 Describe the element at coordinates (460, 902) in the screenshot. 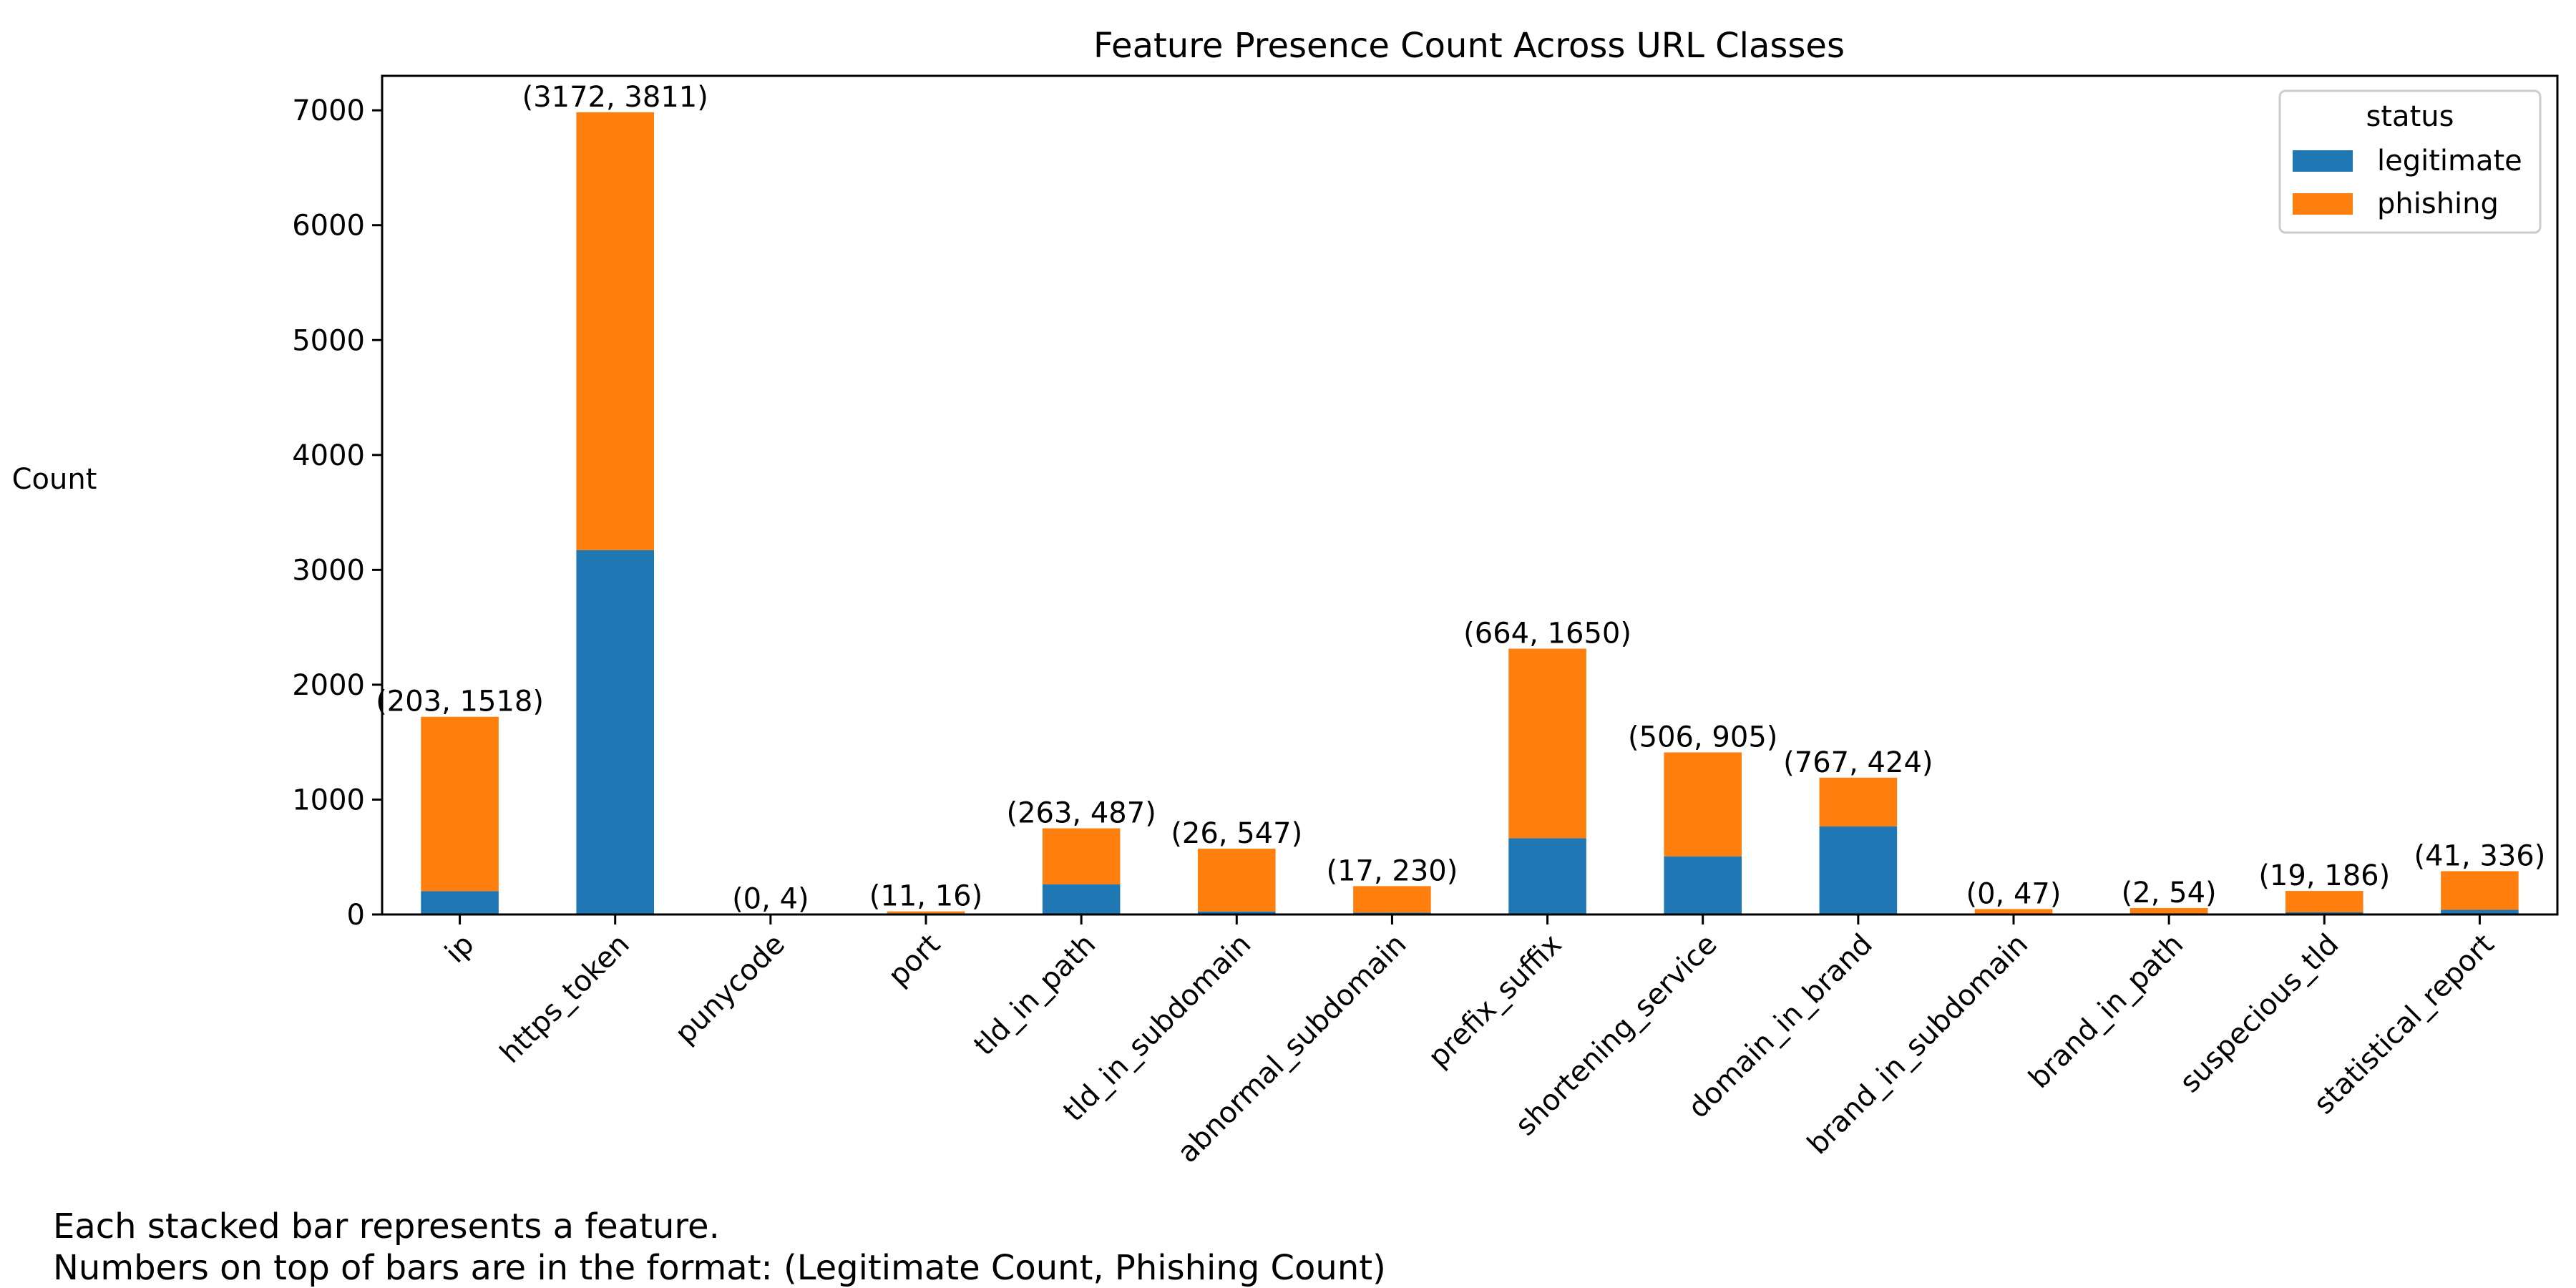

I see `bar-legitimate-ip` at that location.